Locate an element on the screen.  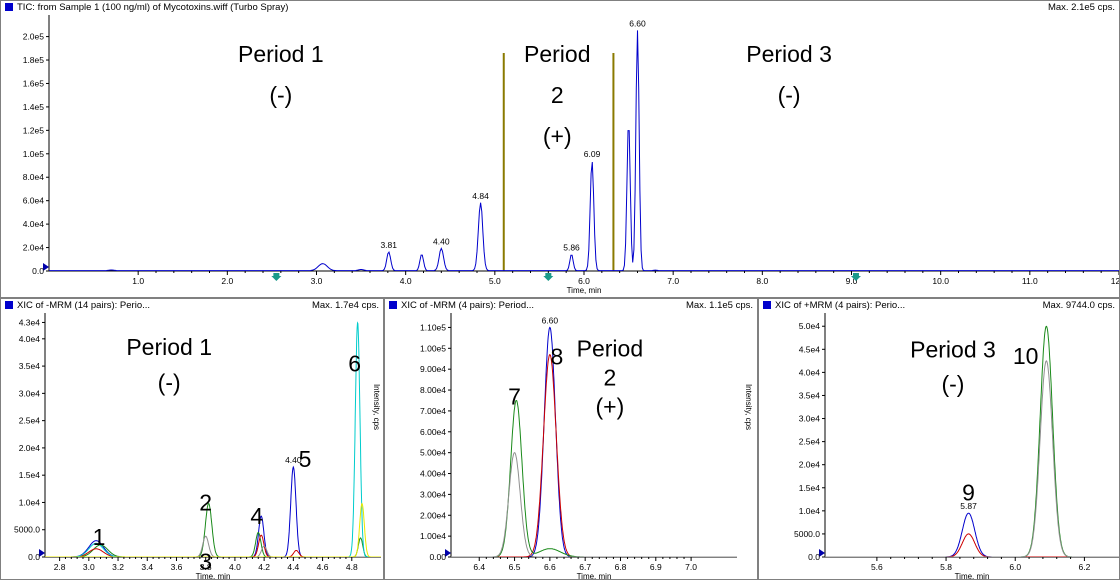
x-tick-label: 10.0 is located at coordinates (940, 281).